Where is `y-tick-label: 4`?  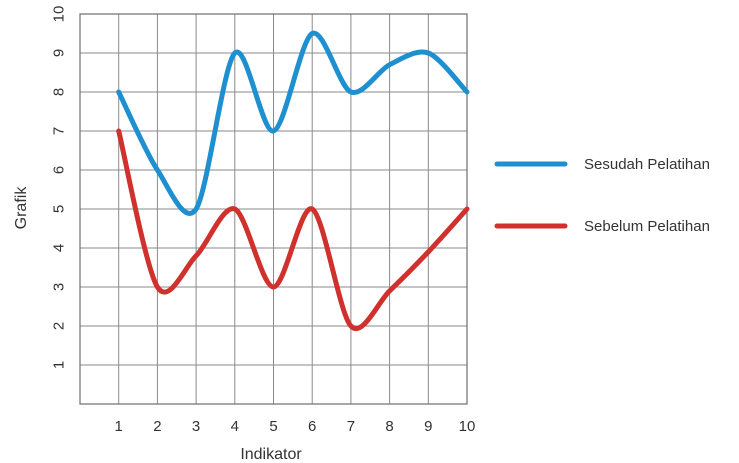
y-tick-label: 4 is located at coordinates (59, 248).